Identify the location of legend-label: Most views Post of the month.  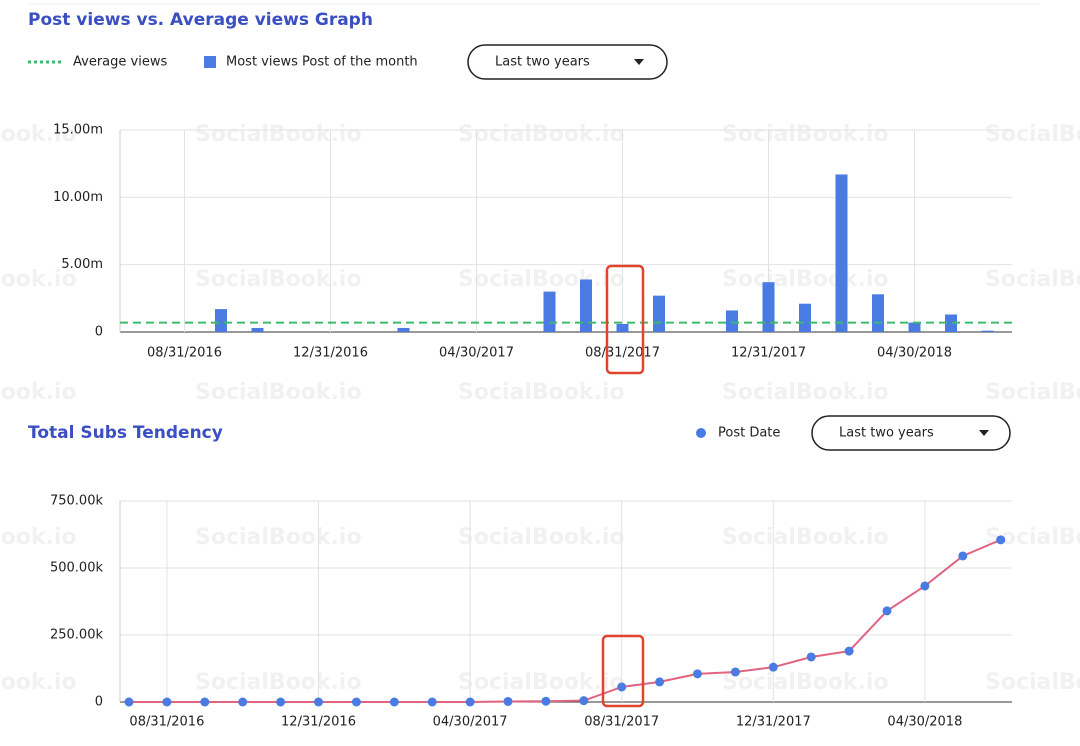
(322, 62).